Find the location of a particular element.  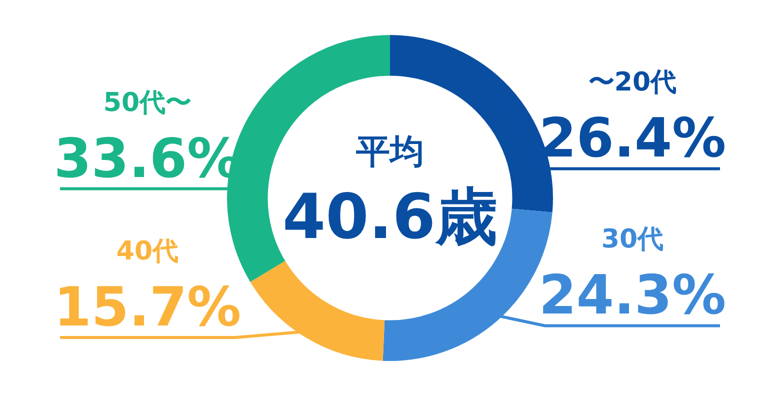

slice-label: 40代 is located at coordinates (147, 251).